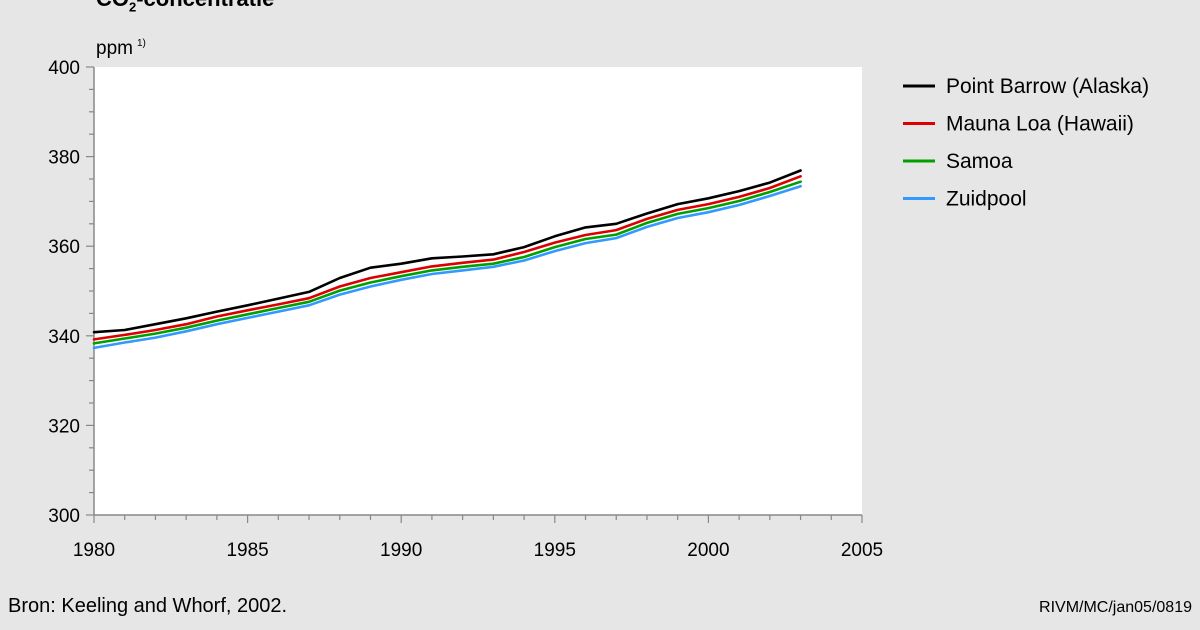 The height and width of the screenshot is (630, 1200). Describe the element at coordinates (401, 550) in the screenshot. I see `x-tick-label: 1990` at that location.